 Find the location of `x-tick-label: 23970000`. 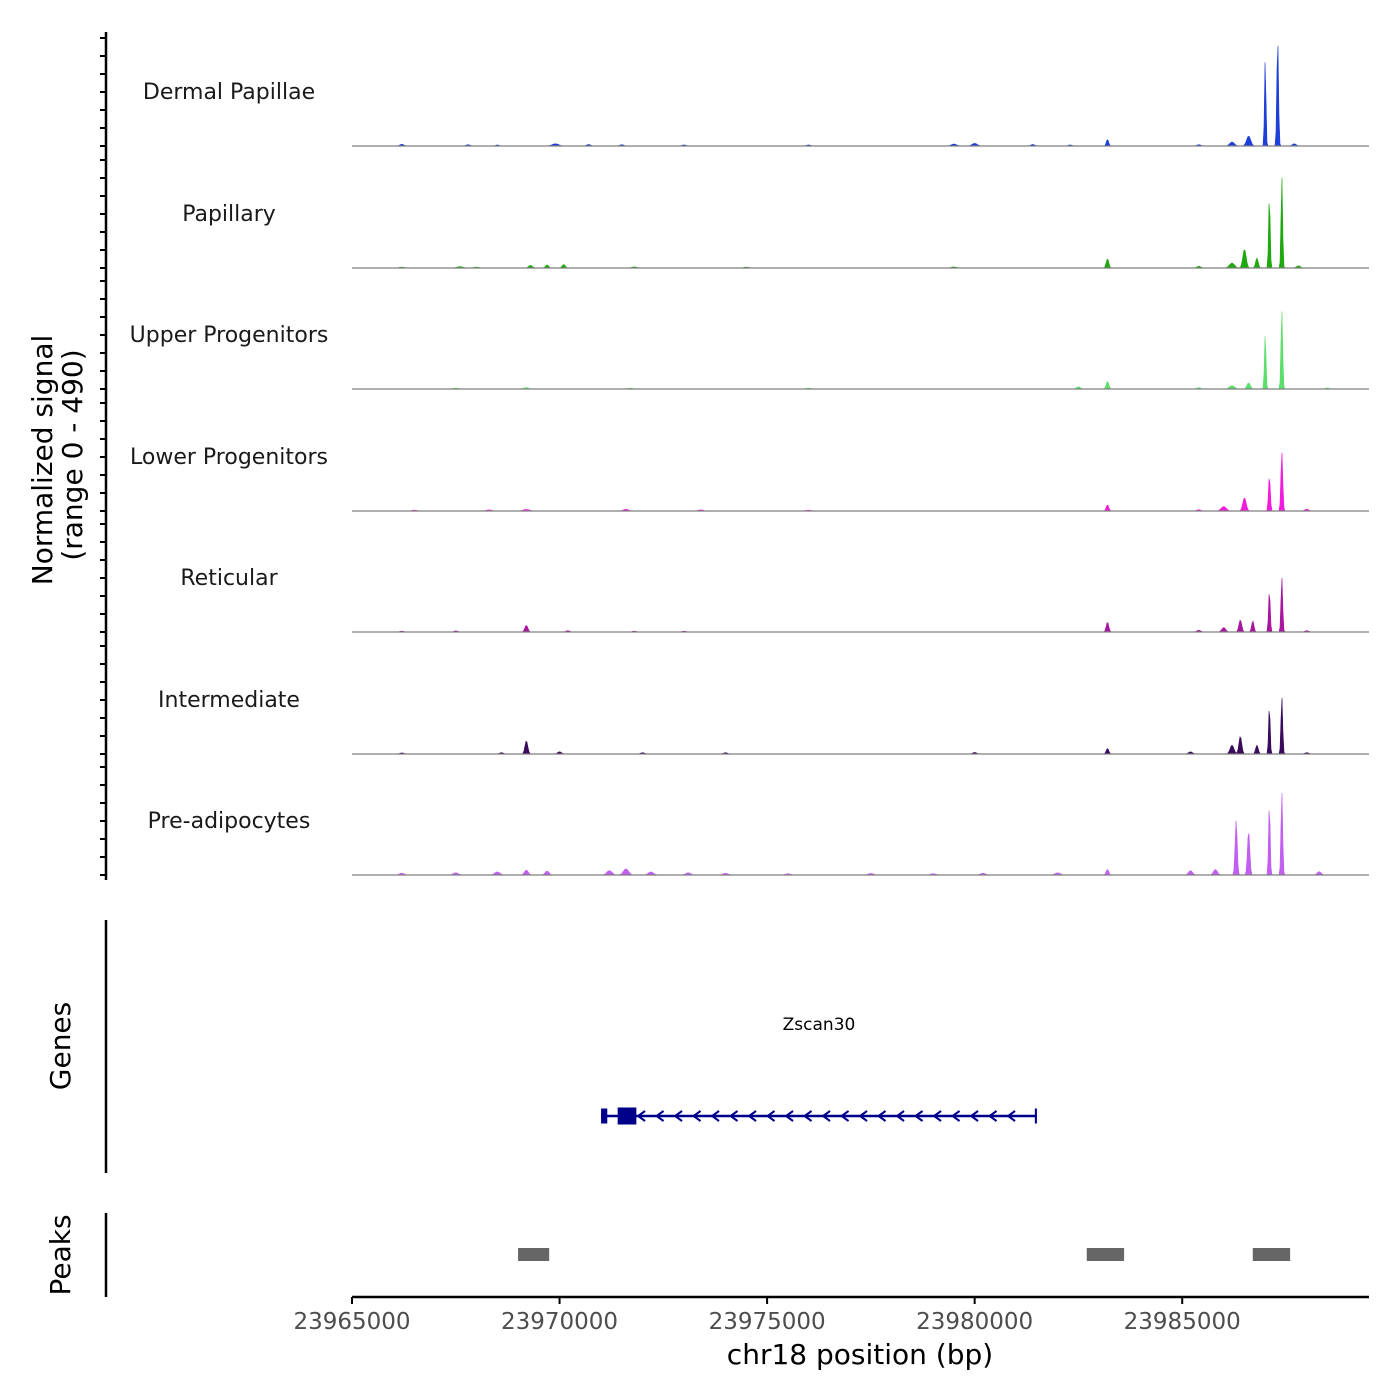

x-tick-label: 23970000 is located at coordinates (559, 1322).